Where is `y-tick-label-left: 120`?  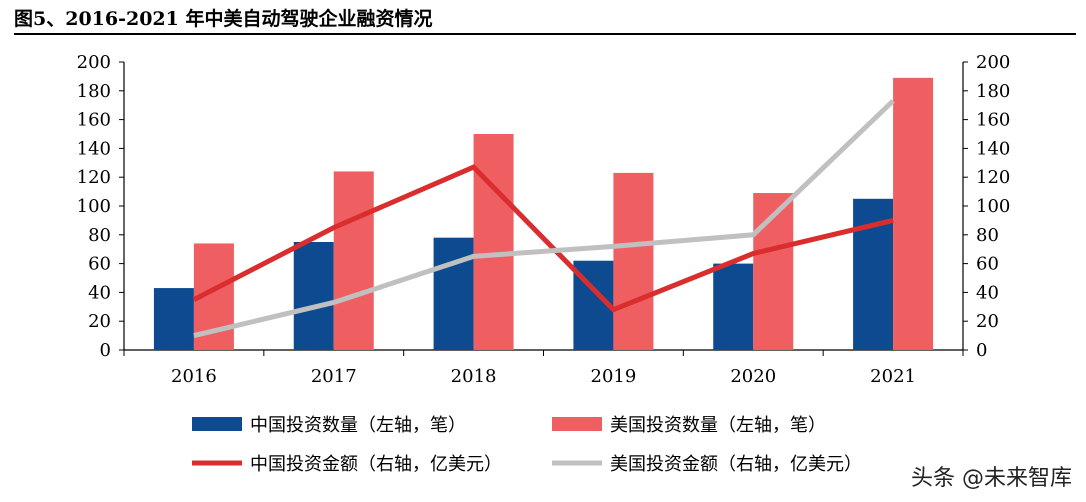
y-tick-label-left: 120 is located at coordinates (94, 177).